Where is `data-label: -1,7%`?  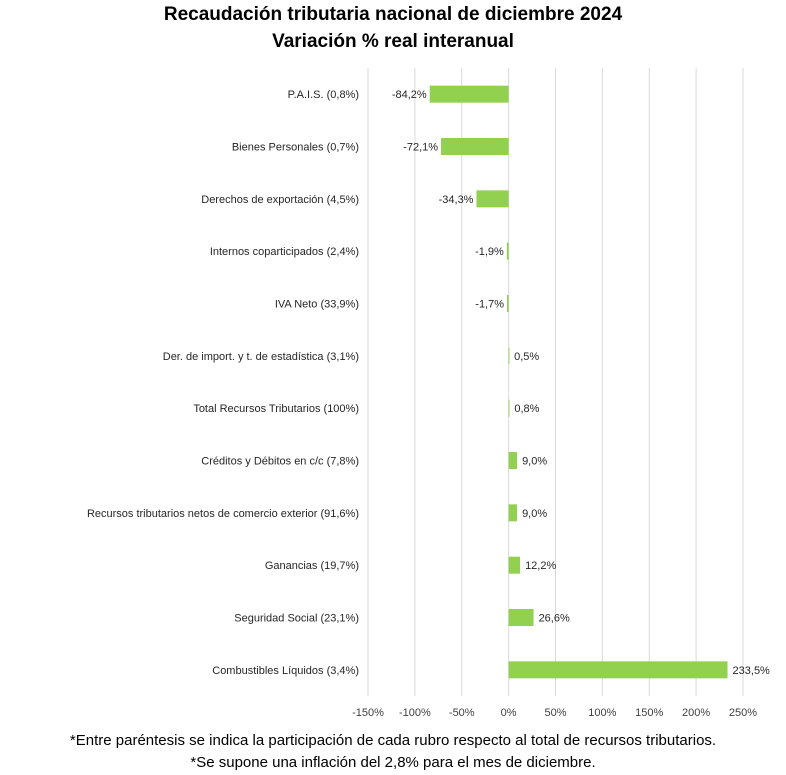
data-label: -1,7% is located at coordinates (489, 305).